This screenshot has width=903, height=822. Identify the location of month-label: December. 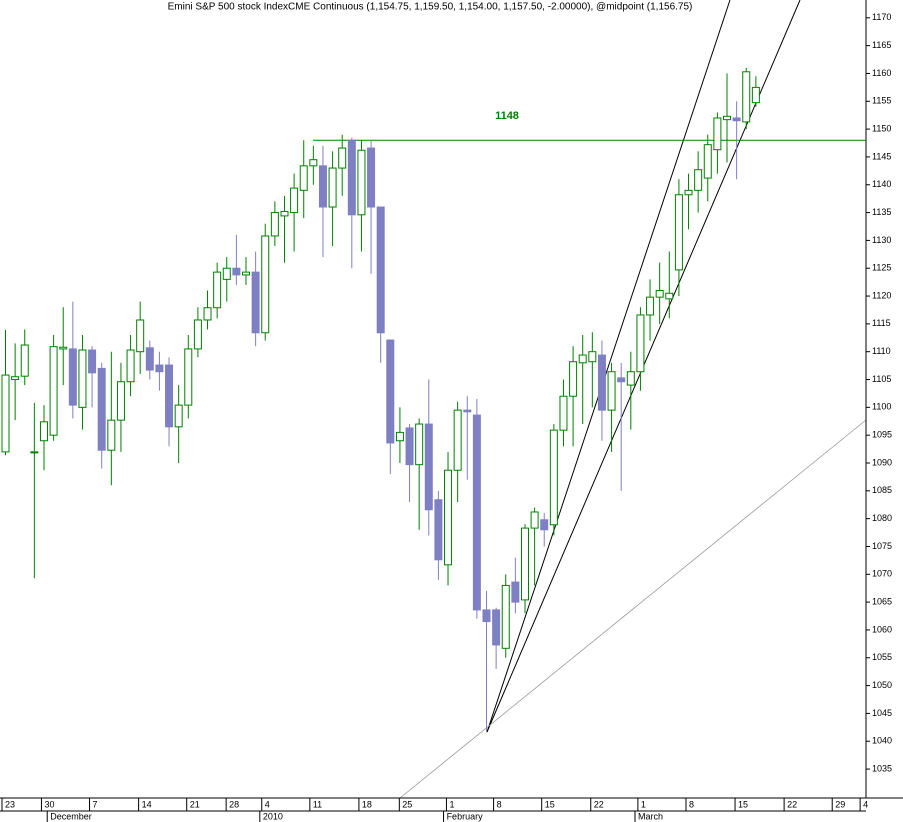
(71, 816).